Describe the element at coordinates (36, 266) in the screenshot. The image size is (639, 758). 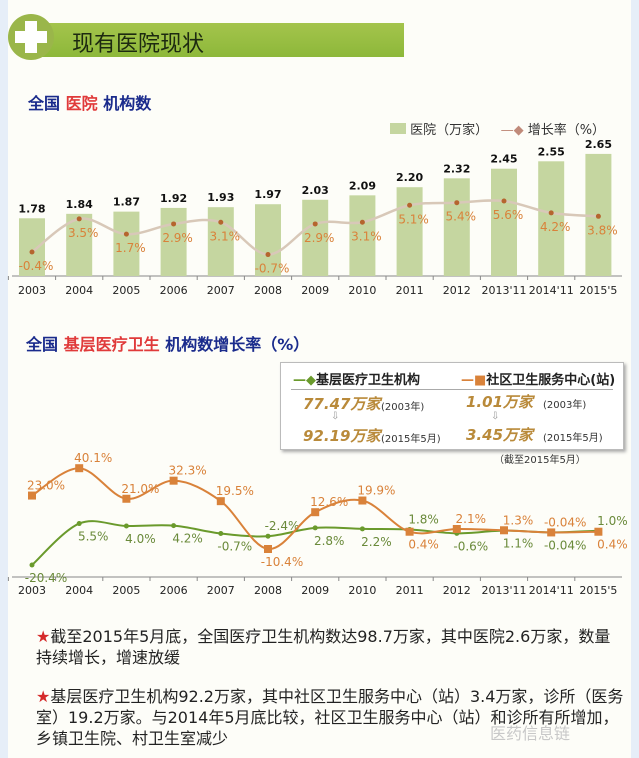
I see `growth-label: -0.4%` at that location.